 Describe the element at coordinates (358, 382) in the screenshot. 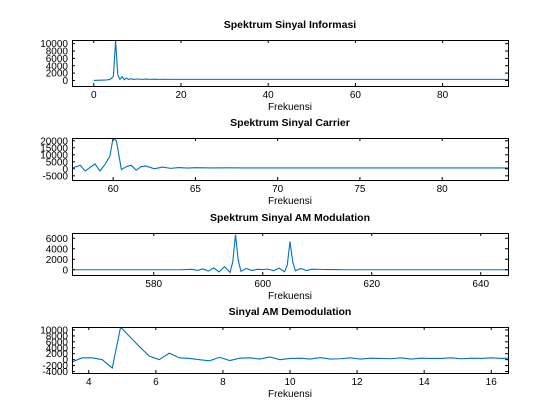

I see `x-tick-label: 12` at that location.